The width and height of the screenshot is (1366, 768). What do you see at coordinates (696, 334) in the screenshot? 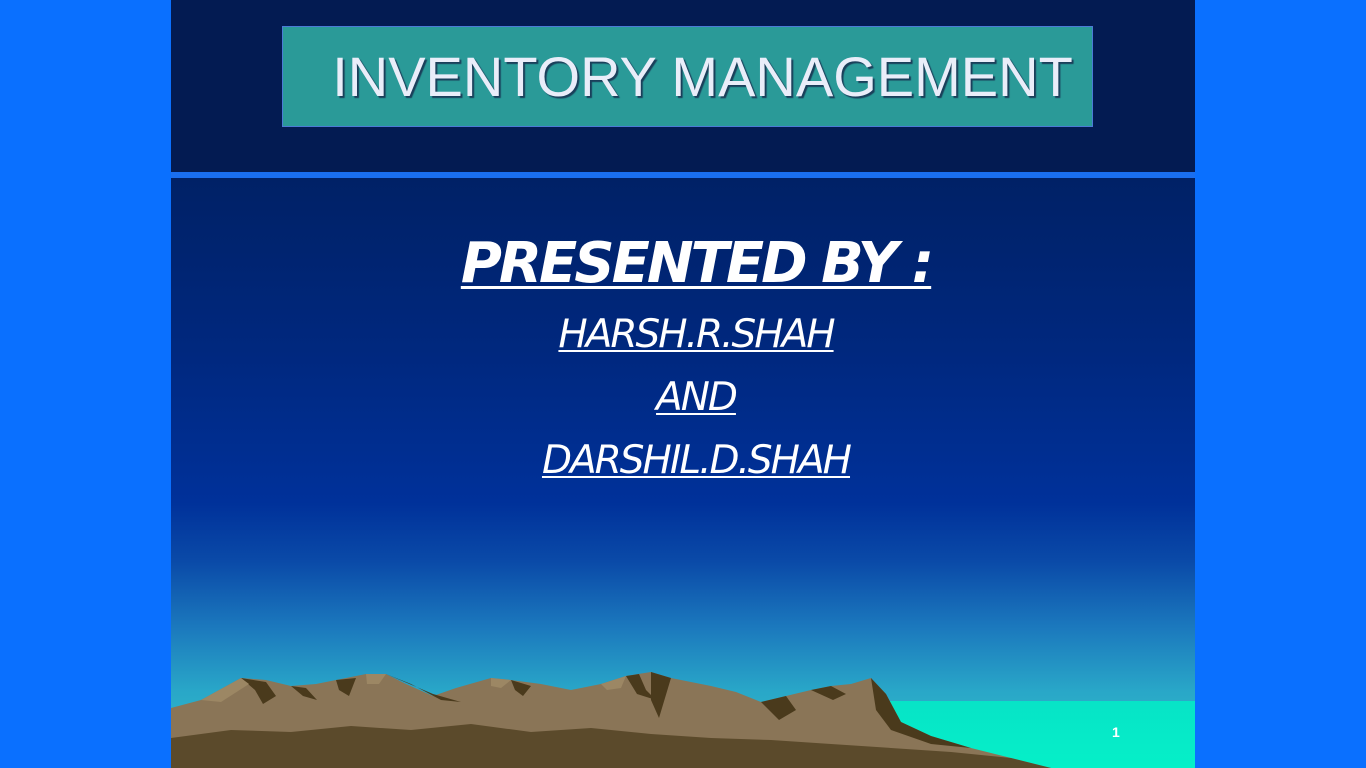
I see `presenter-name-1: HARSH.R.SHAH` at bounding box center [696, 334].